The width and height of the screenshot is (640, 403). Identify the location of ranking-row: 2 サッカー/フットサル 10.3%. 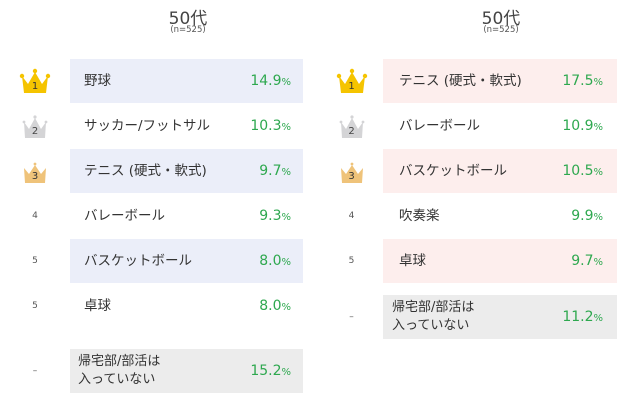
(151, 126).